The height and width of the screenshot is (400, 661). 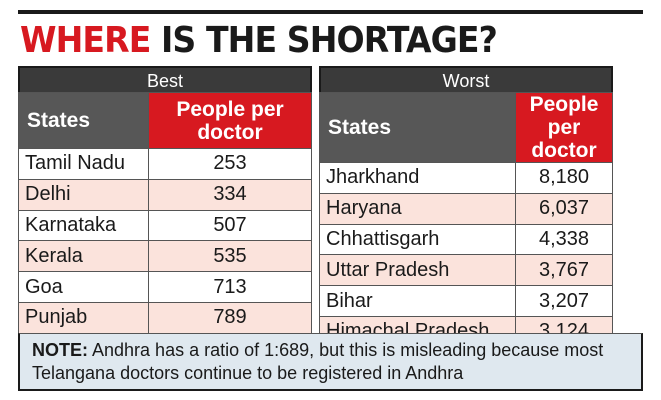 What do you see at coordinates (230, 256) in the screenshot?
I see `people-per-doctor-value: 535` at bounding box center [230, 256].